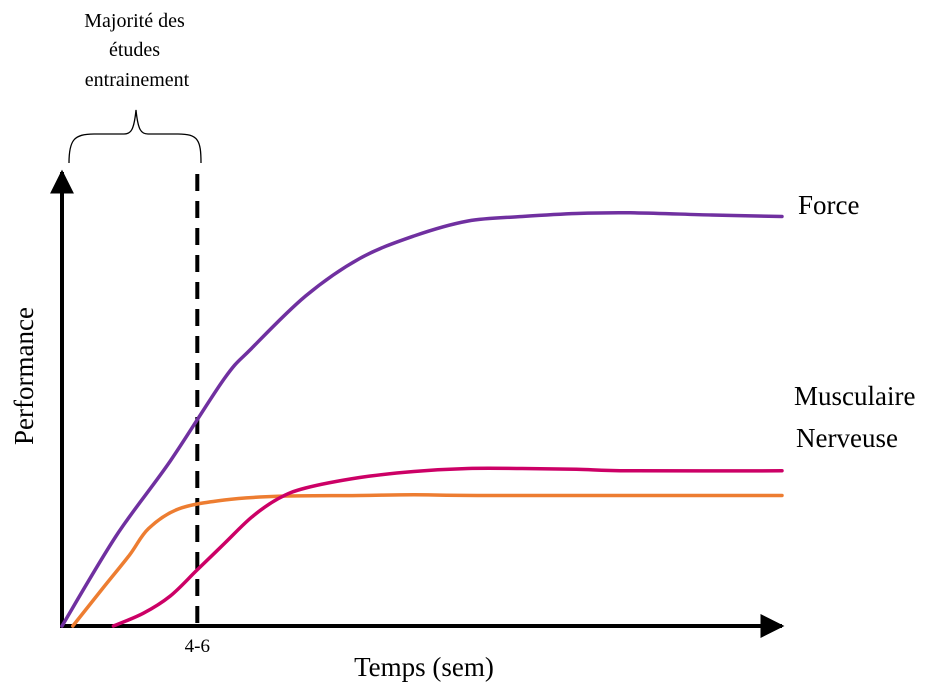  What do you see at coordinates (854, 396) in the screenshot?
I see `series-label-musculaire: Musculaire` at bounding box center [854, 396].